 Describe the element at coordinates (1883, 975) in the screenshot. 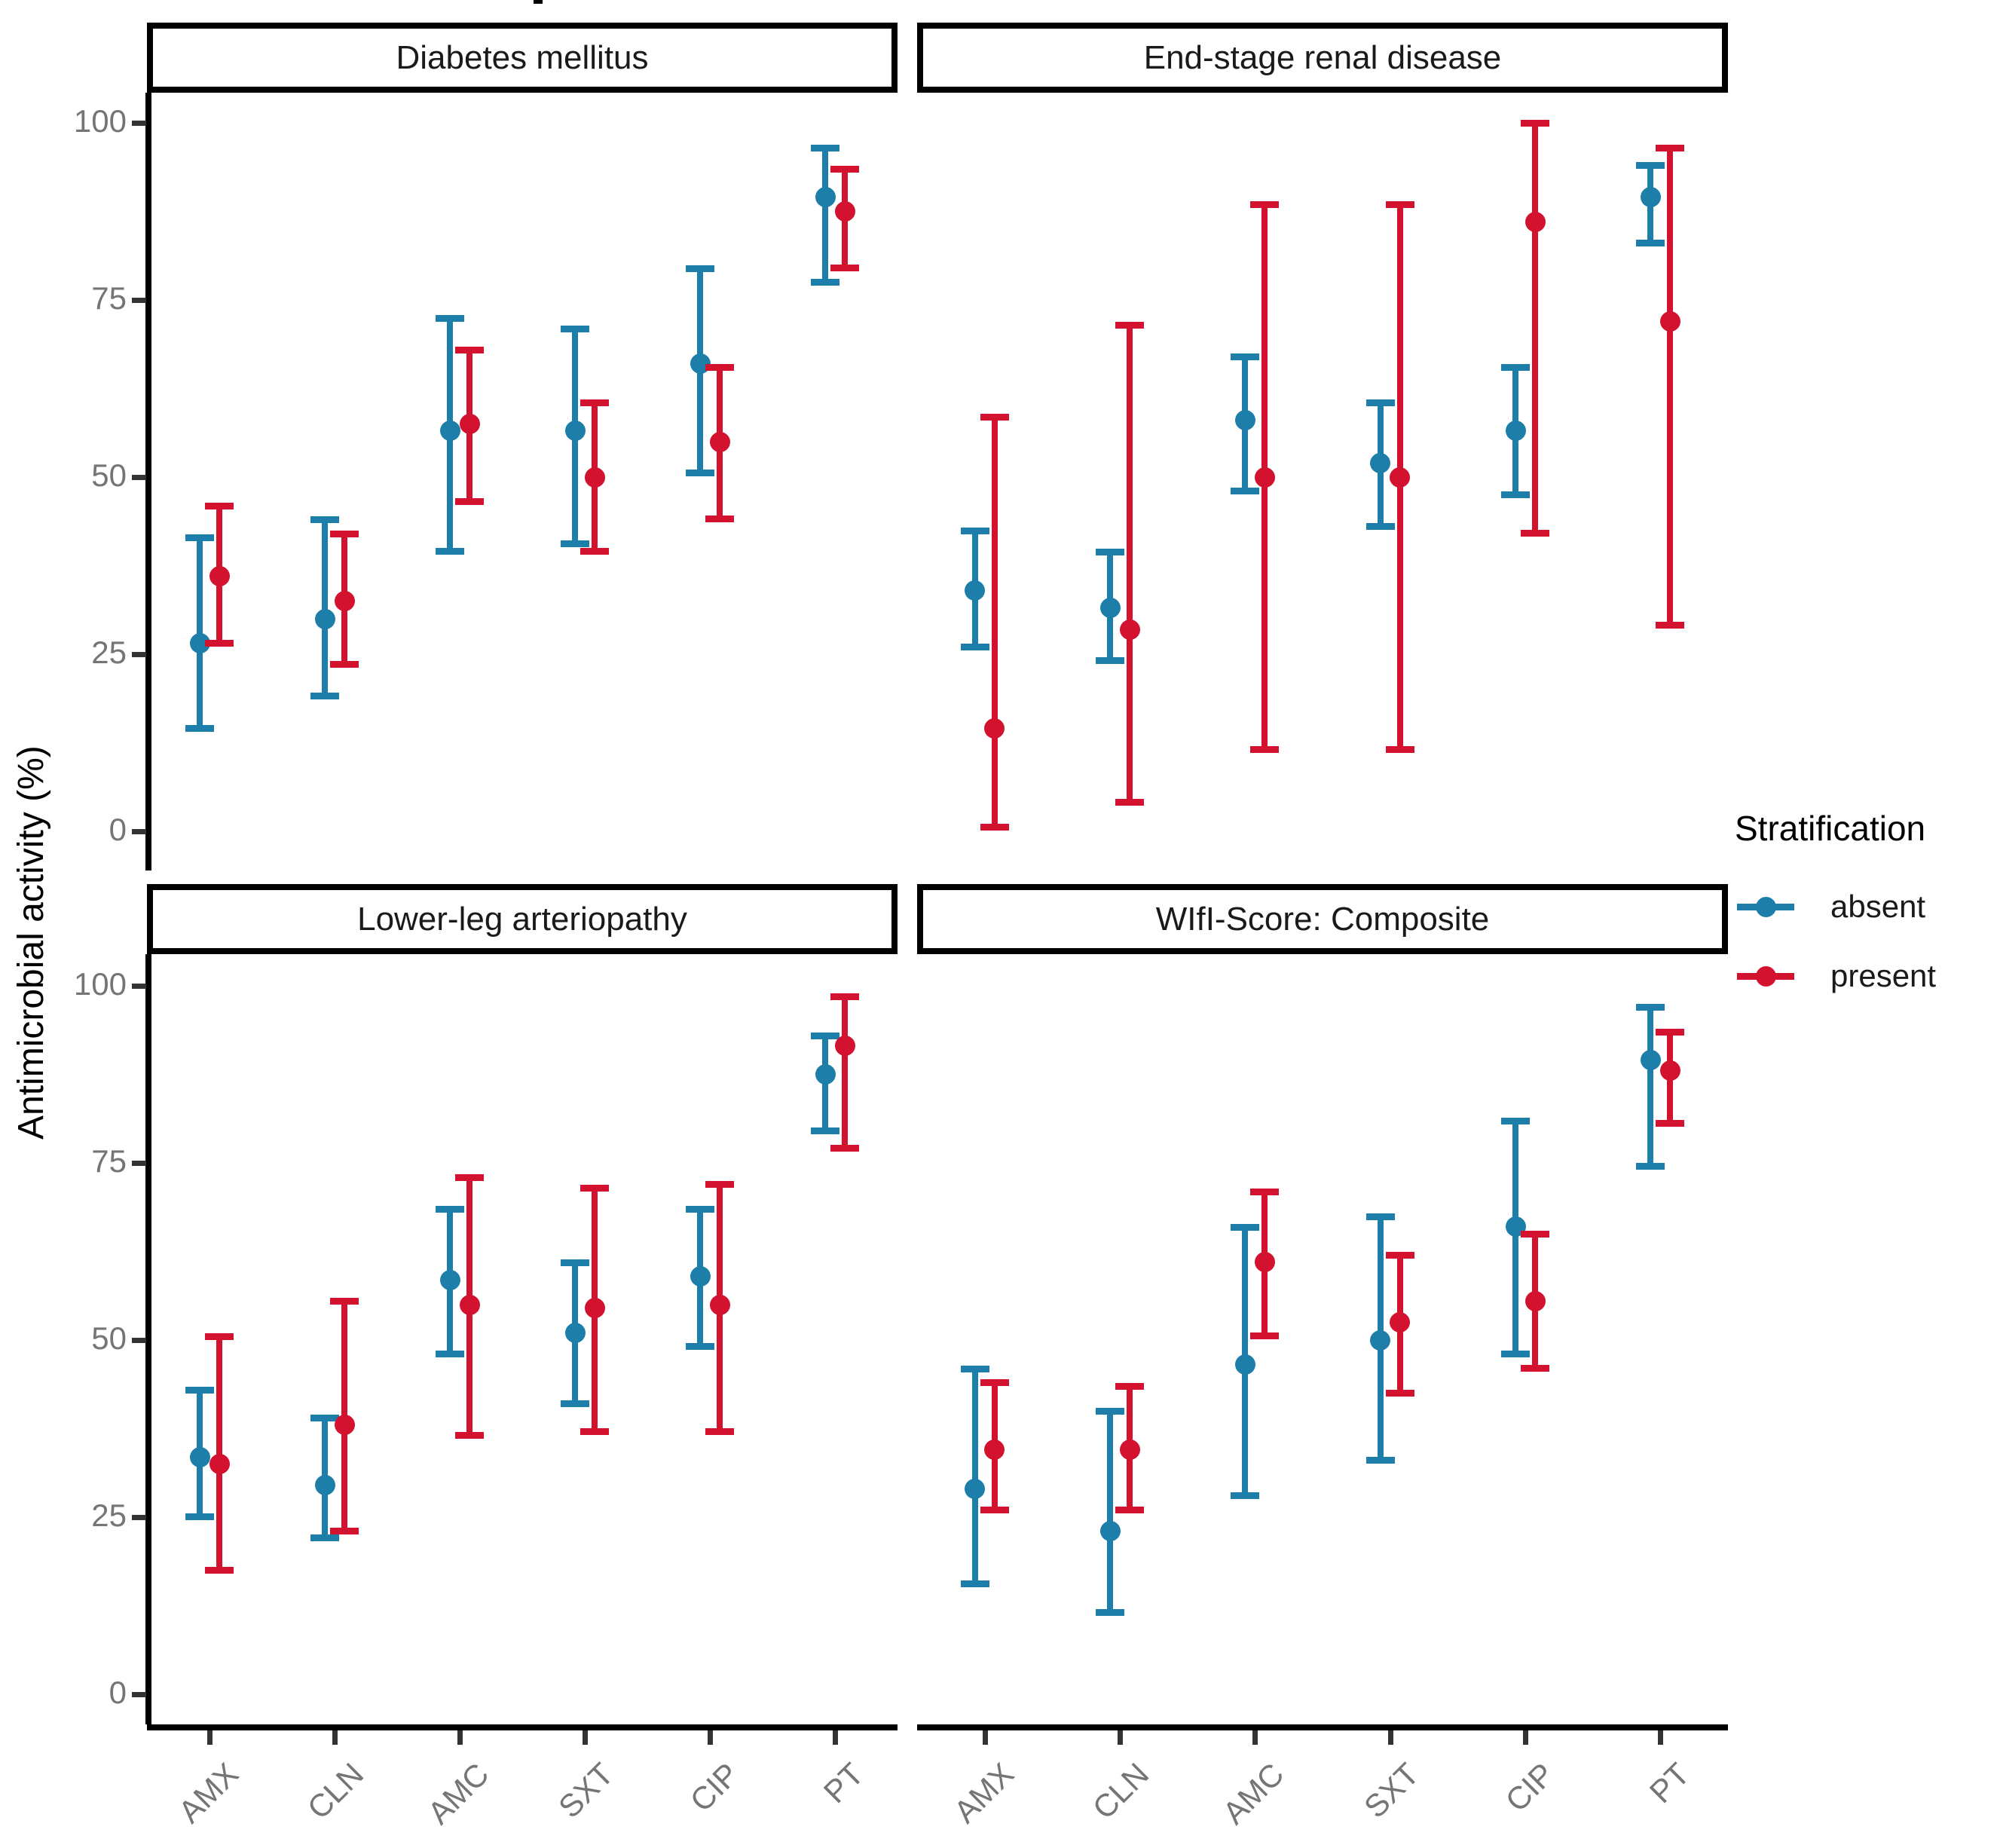

I see `legend-label-present: present` at that location.